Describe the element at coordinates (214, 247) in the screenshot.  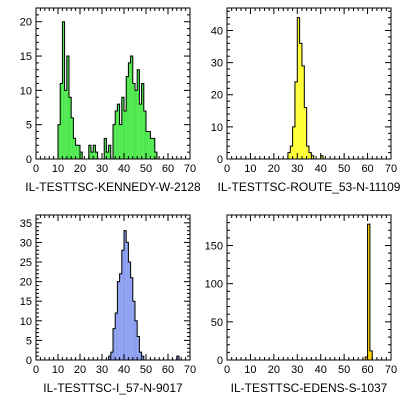
I see `y-tick-label: 150` at that location.